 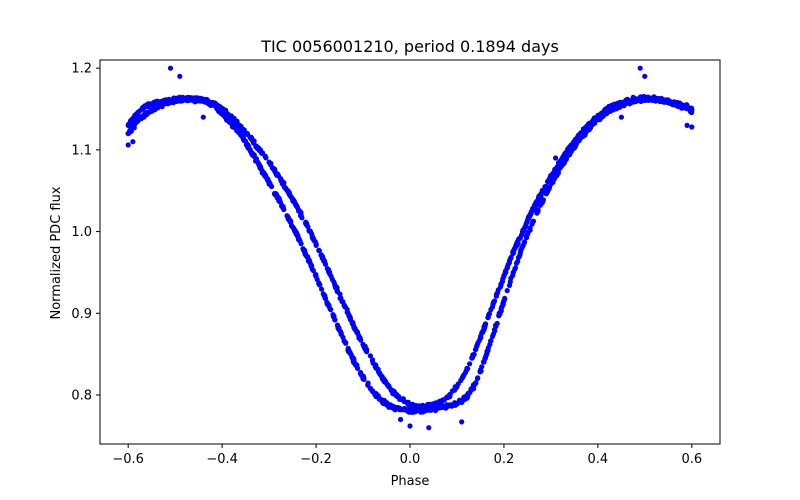 What do you see at coordinates (81, 314) in the screenshot?
I see `y-tick-label: 0.9` at bounding box center [81, 314].